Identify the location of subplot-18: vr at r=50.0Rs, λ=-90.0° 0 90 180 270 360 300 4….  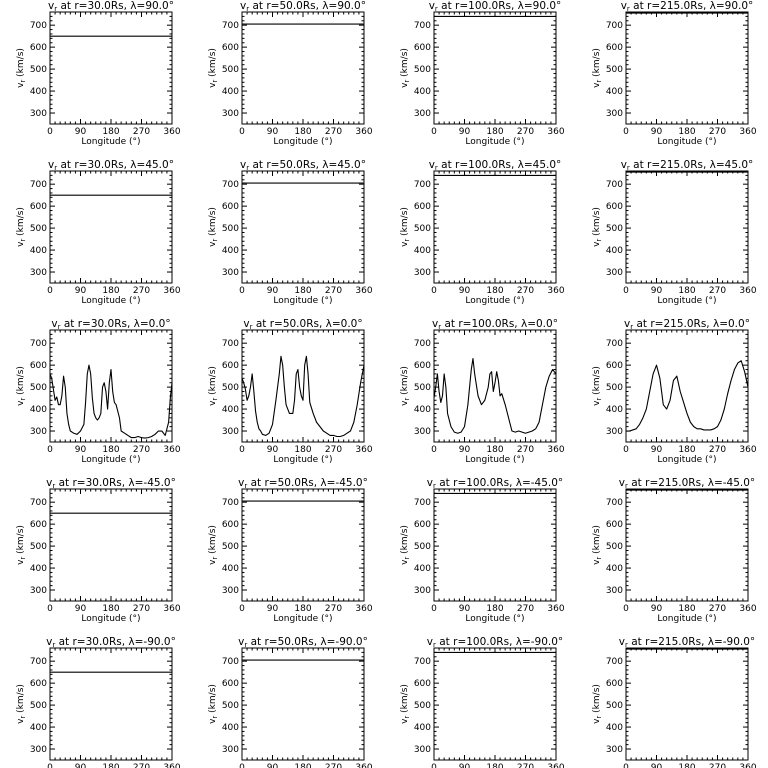
(290, 702).